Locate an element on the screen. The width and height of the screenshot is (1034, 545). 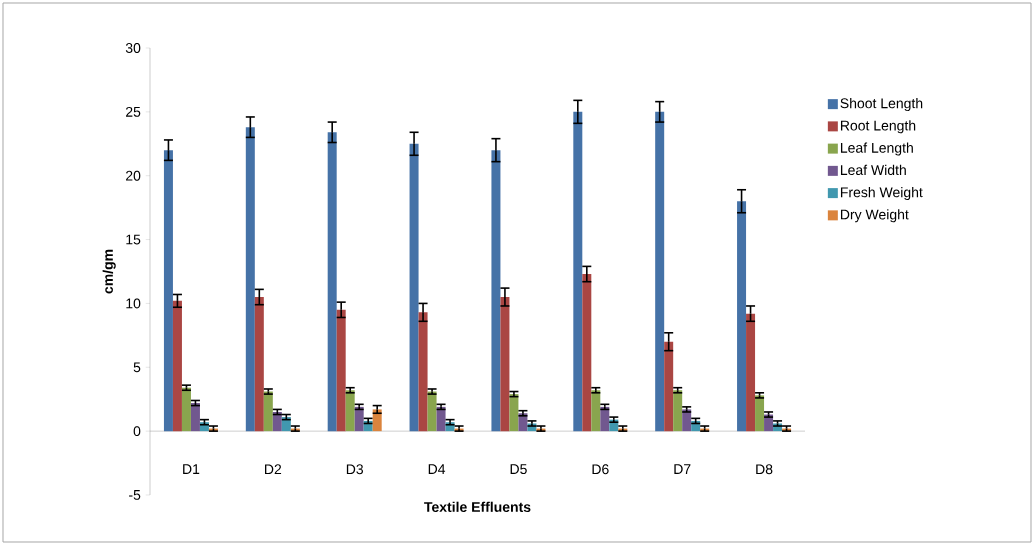
y-tick-label: 15 is located at coordinates (133, 239).